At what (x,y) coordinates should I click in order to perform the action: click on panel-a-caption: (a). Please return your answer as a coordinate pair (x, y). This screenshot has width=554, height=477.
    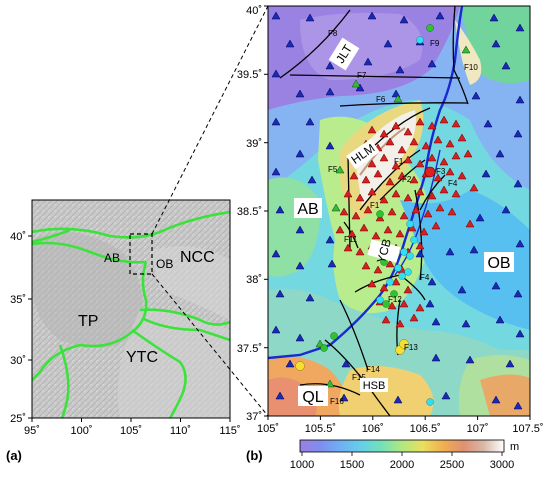
    Looking at the image, I should click on (14, 455).